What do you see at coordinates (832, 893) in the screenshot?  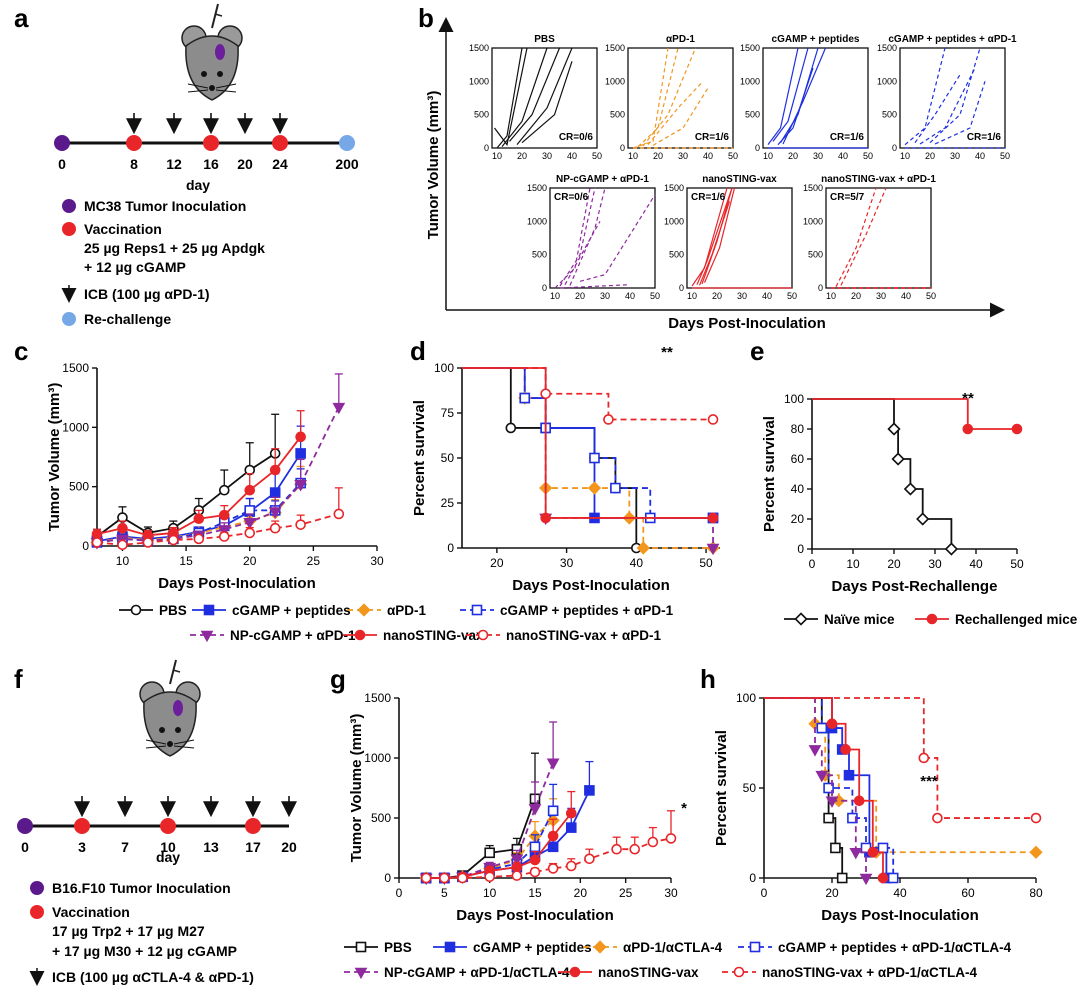 I see `chart-h-xtick-label: 20` at bounding box center [832, 893].